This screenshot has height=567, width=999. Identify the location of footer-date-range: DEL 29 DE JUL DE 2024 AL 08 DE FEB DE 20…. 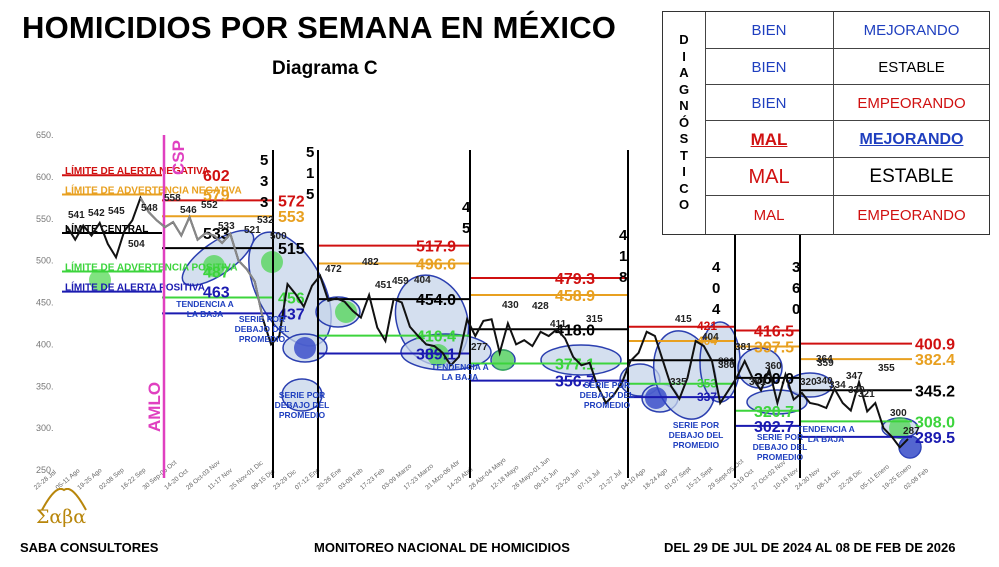
(810, 547).